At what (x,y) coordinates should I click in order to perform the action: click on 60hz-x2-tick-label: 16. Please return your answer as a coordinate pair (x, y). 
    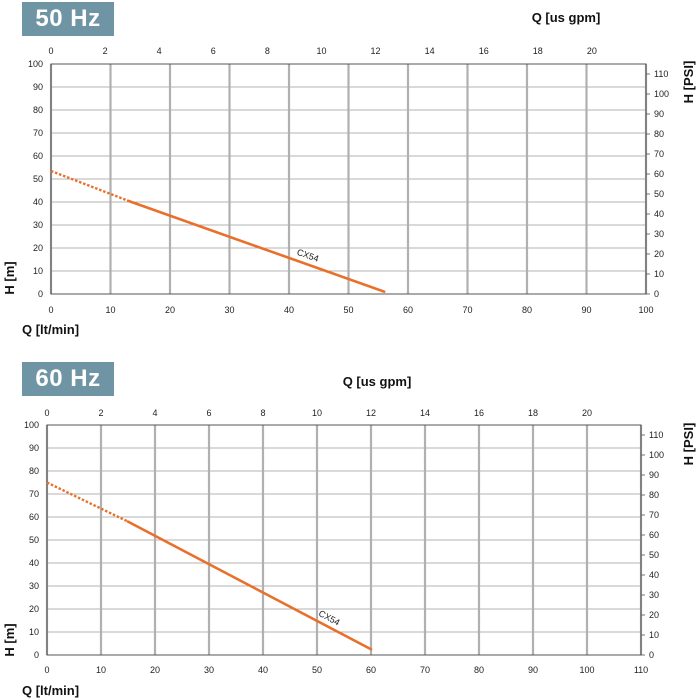
    Looking at the image, I should click on (479, 413).